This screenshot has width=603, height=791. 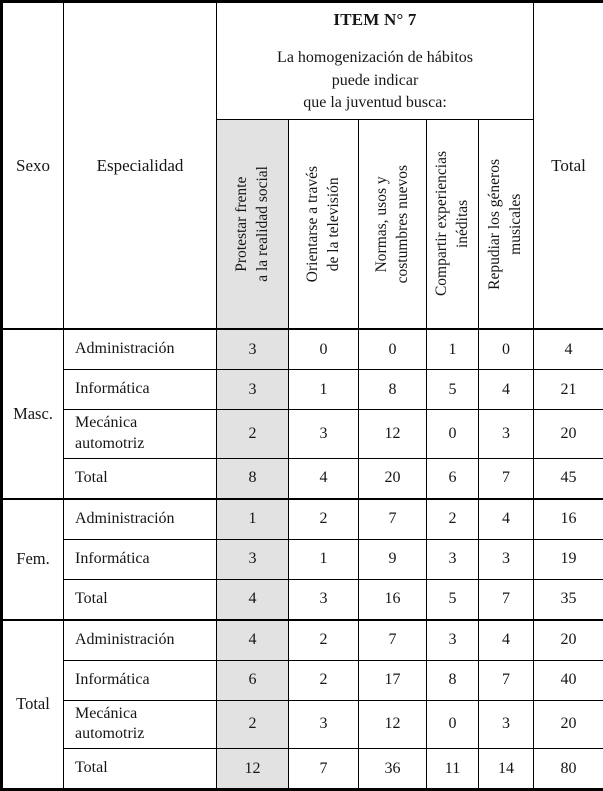 I want to click on value-cell: 14, so click(x=506, y=769).